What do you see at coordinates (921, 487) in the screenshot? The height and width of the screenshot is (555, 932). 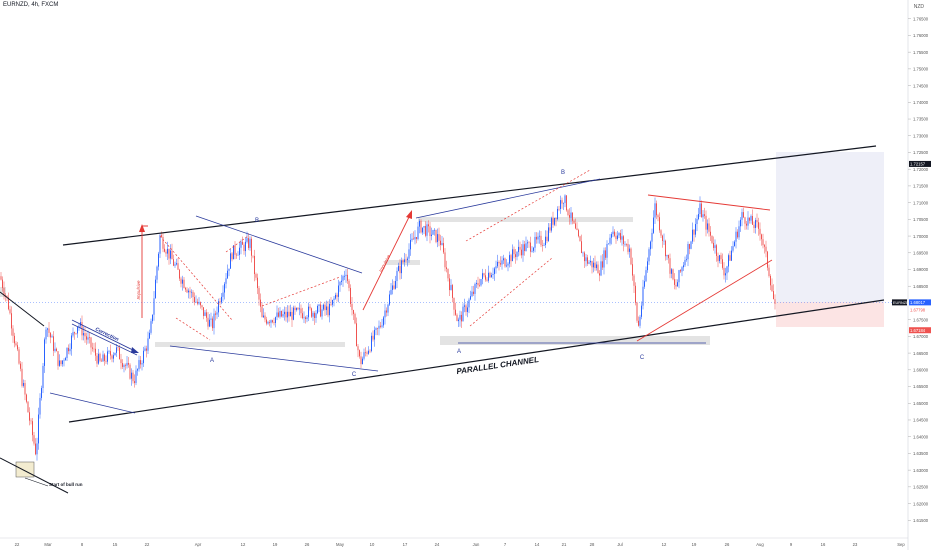 I see `y-tick-label: 1.62500` at bounding box center [921, 487].